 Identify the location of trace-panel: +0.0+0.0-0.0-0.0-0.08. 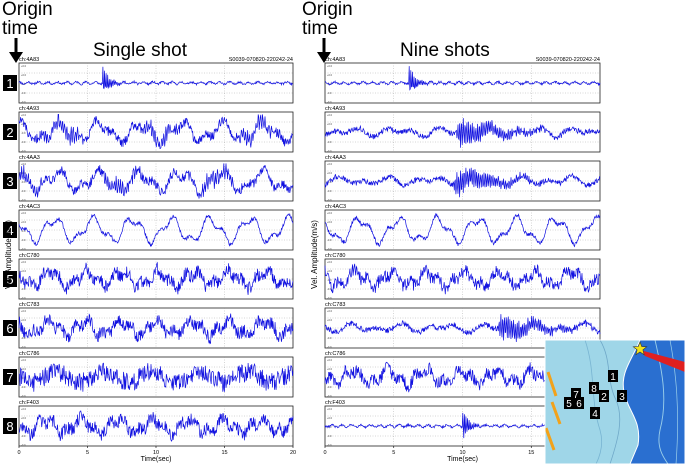
(148, 426).